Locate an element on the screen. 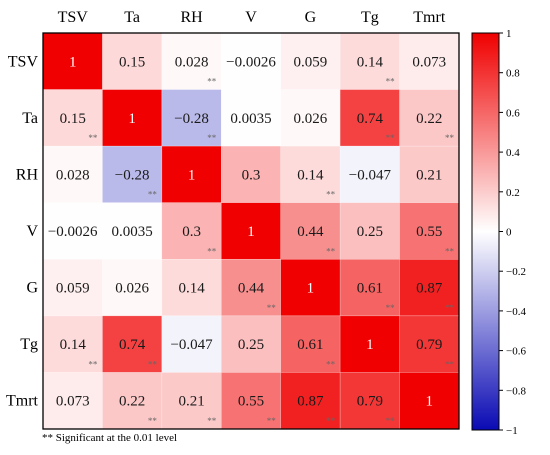 This screenshot has width=550, height=455. heatmap-cell-TSV-TSV is located at coordinates (72, 61).